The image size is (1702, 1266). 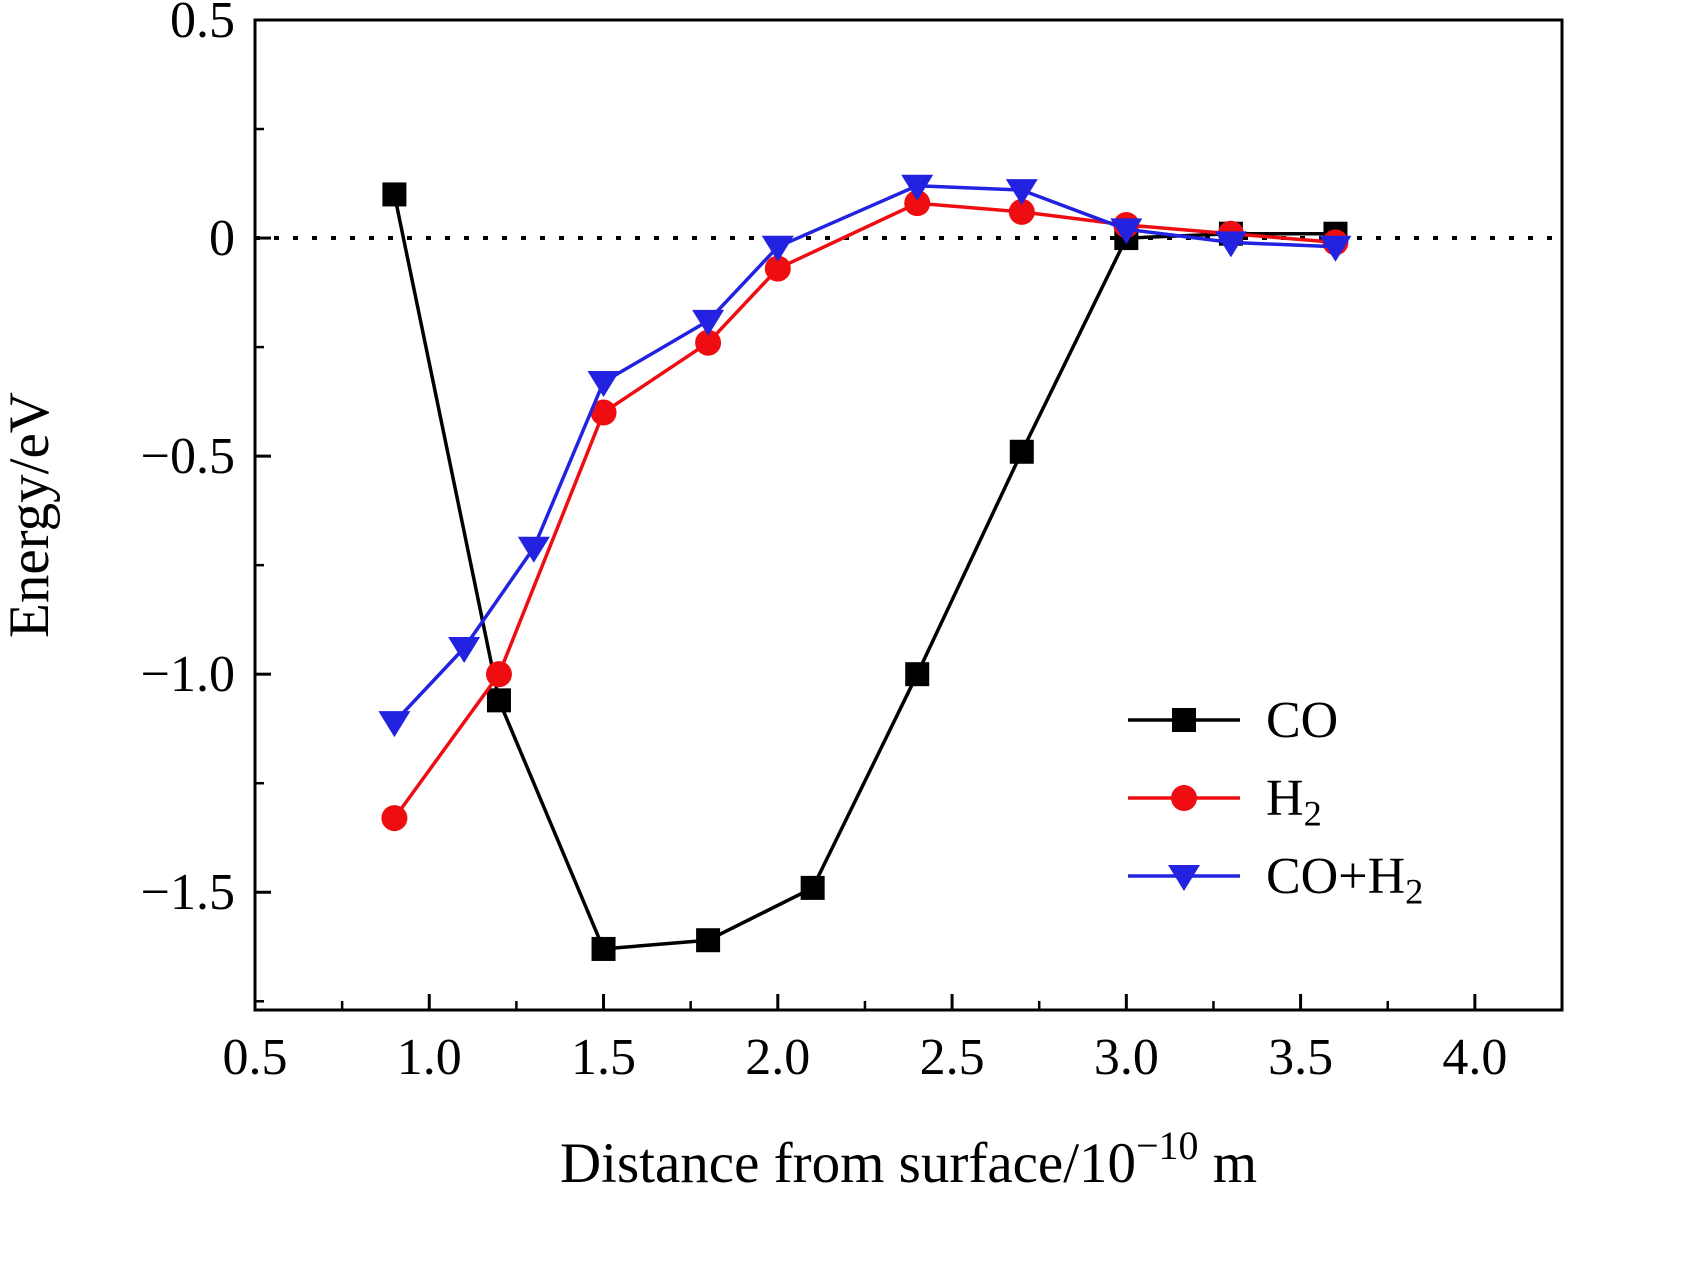 I want to click on x-tick-label: 1.0, so click(x=429, y=1057).